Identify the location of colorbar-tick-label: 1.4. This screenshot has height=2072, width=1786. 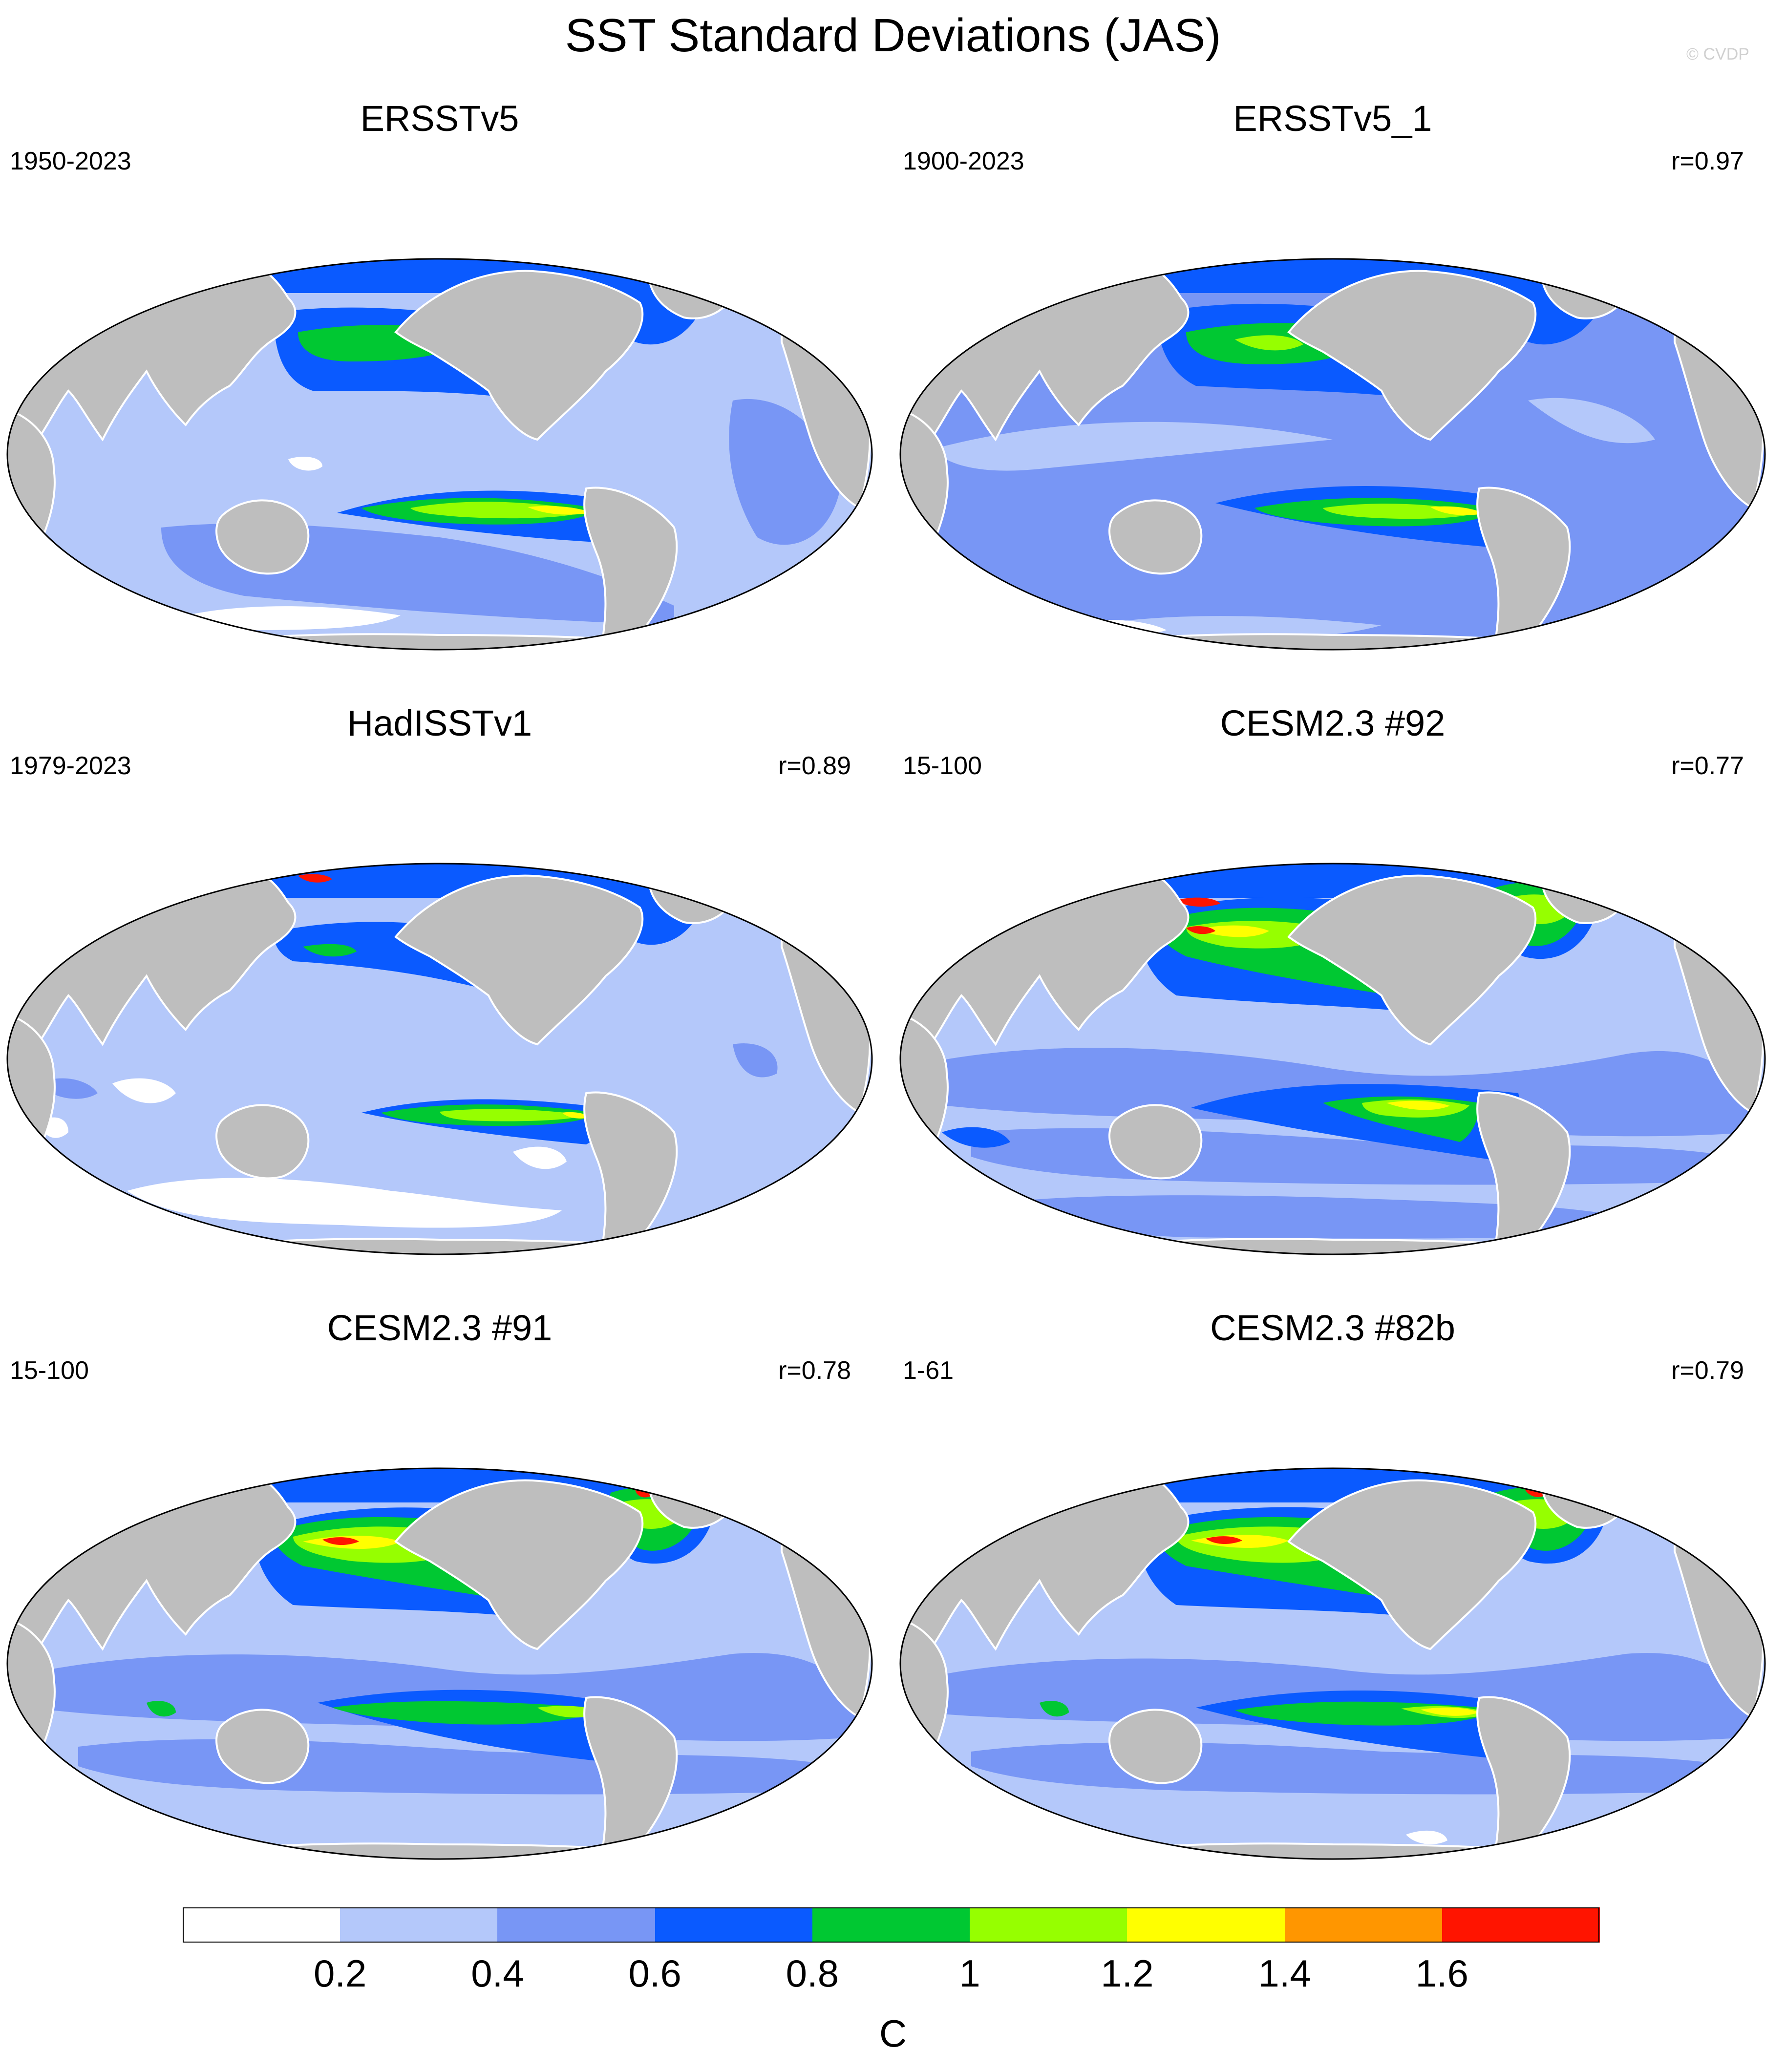
(1285, 1974).